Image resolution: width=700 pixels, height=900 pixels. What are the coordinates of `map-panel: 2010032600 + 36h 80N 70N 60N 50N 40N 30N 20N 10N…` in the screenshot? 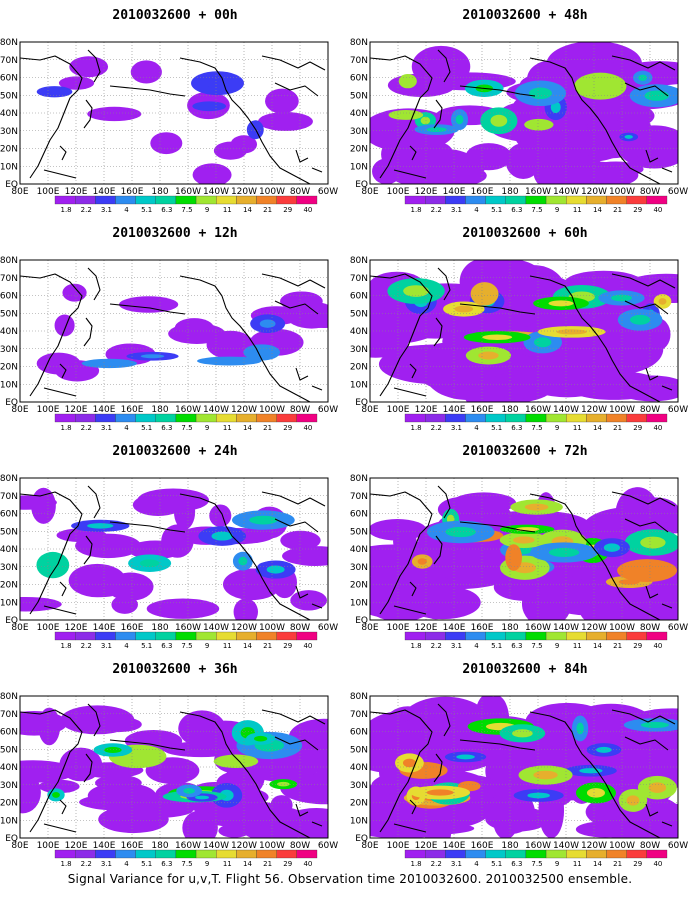 It's located at (175, 763).